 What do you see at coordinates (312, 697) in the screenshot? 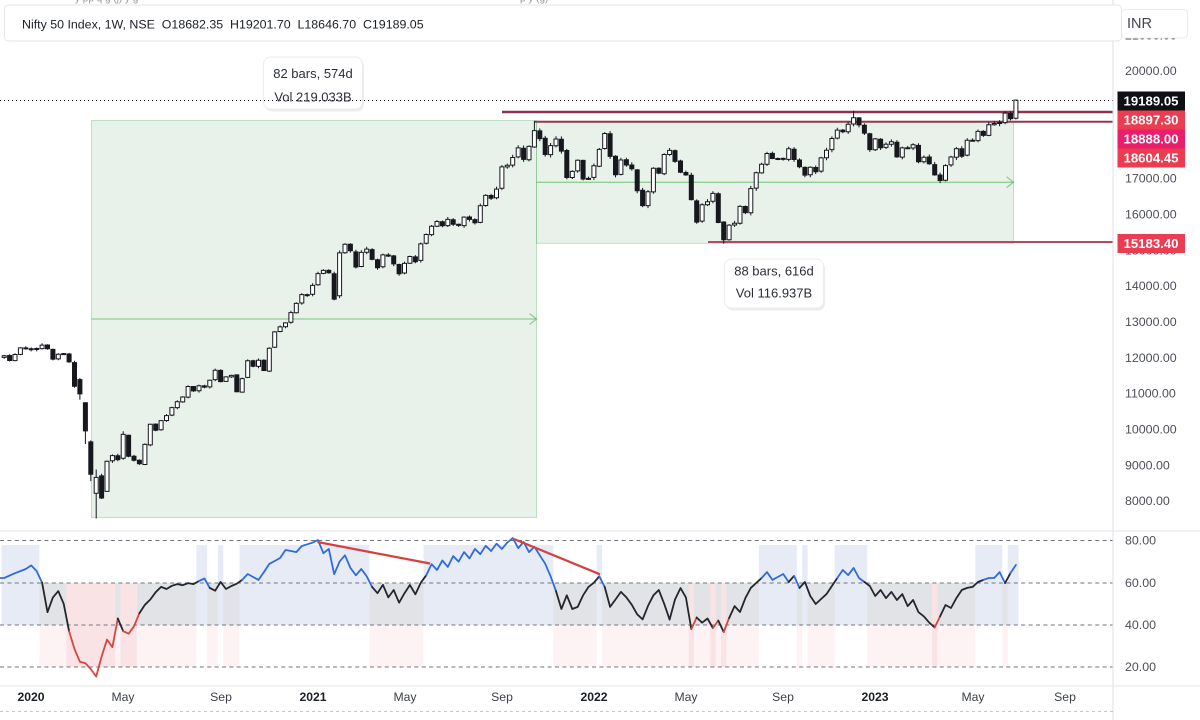
I see `svg-text: 2021` at bounding box center [312, 697].